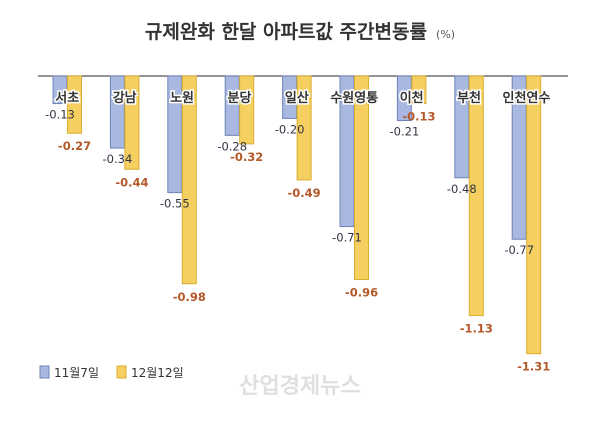 This screenshot has width=589, height=440. I want to click on chart-title: 규제완화 한달 아파트값 주간변동률 (%), so click(300, 32).